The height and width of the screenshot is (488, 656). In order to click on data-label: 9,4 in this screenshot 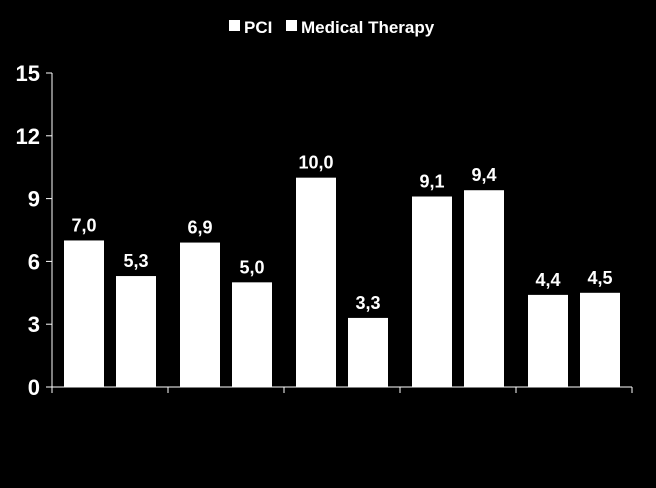, I will do `click(483, 175)`.